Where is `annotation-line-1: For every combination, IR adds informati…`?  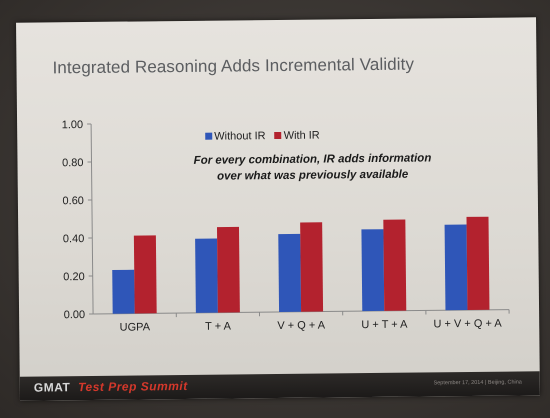 annotation-line-1: For every combination, IR adds informati… is located at coordinates (312, 159).